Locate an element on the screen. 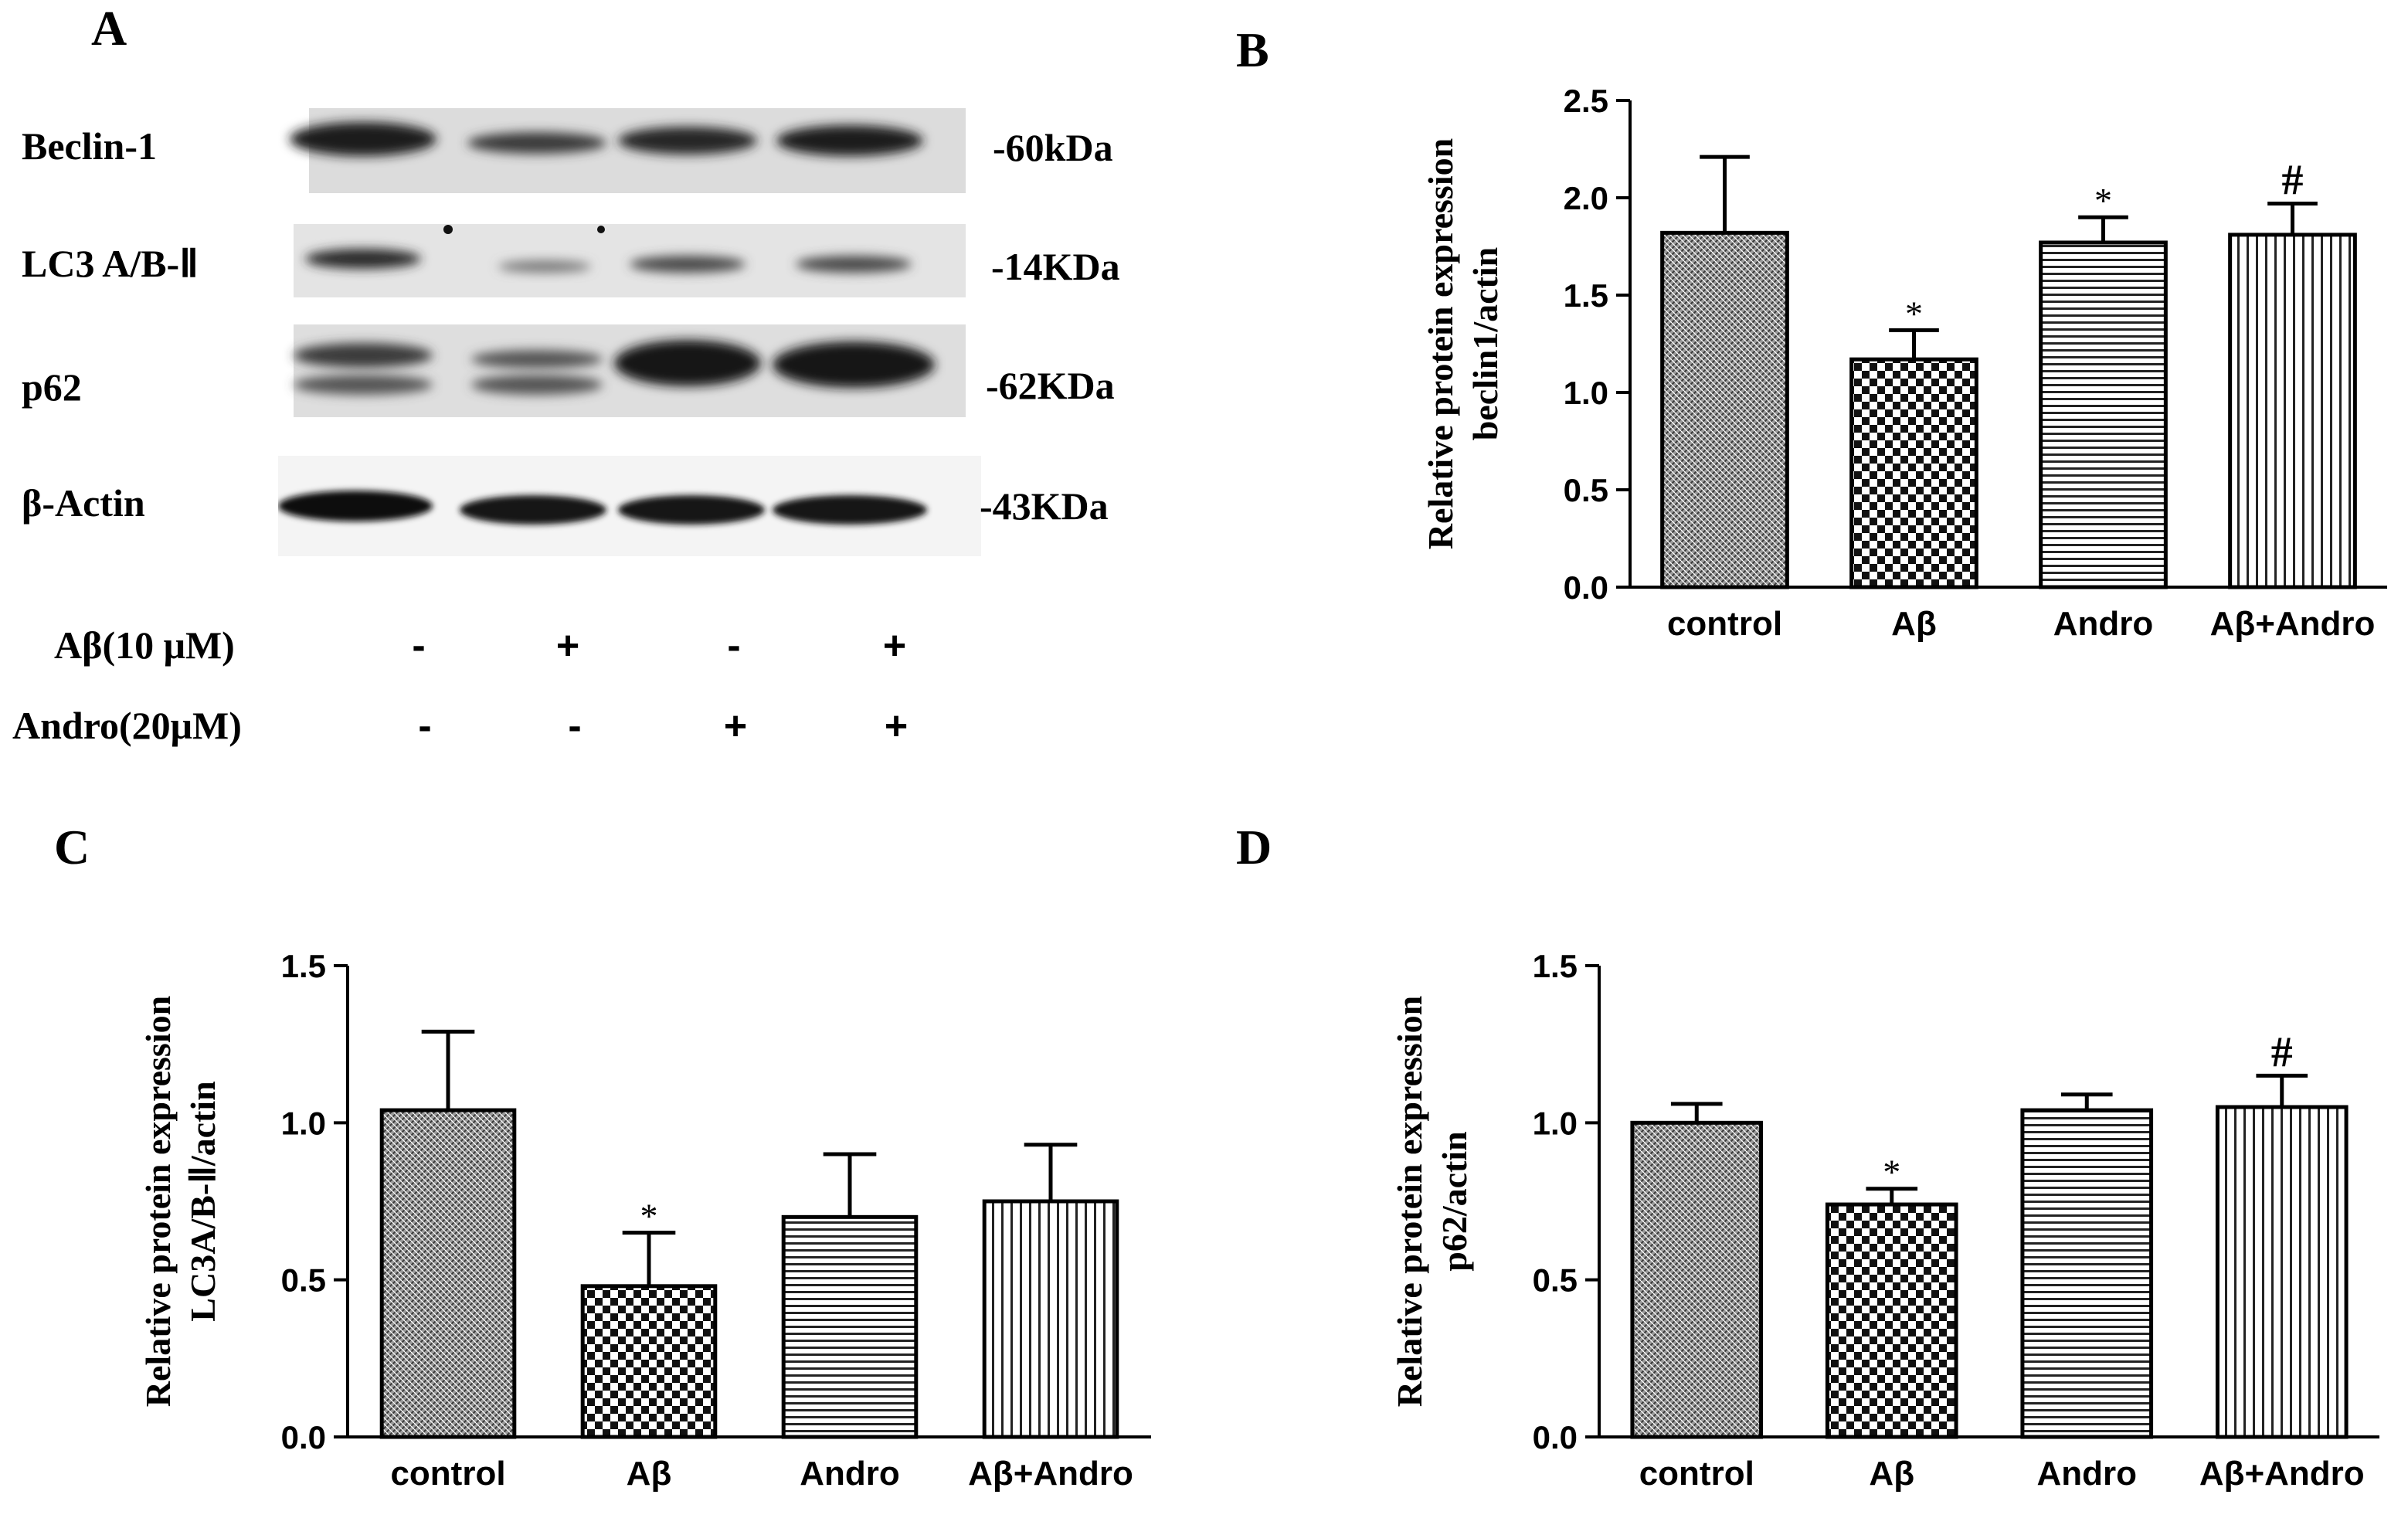  panel-c-letter: C is located at coordinates (72, 848).